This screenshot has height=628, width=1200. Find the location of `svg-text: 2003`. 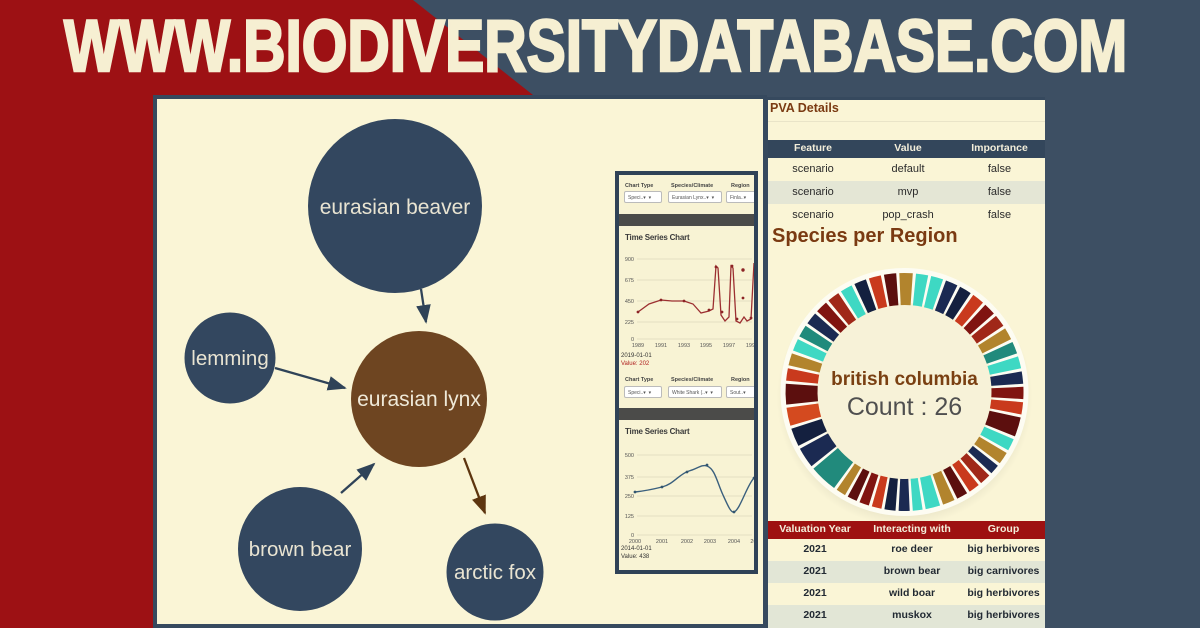

svg-text: 2003 is located at coordinates (710, 542).